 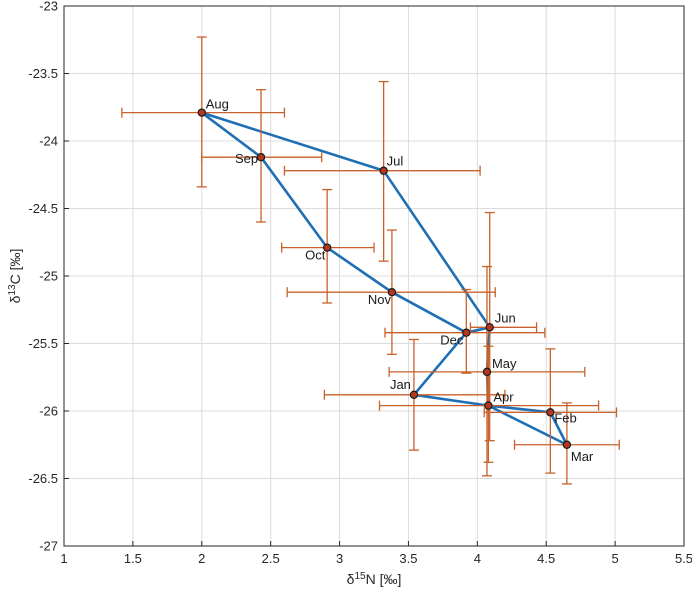 I want to click on x-tick-label: 2.5, so click(x=271, y=558).